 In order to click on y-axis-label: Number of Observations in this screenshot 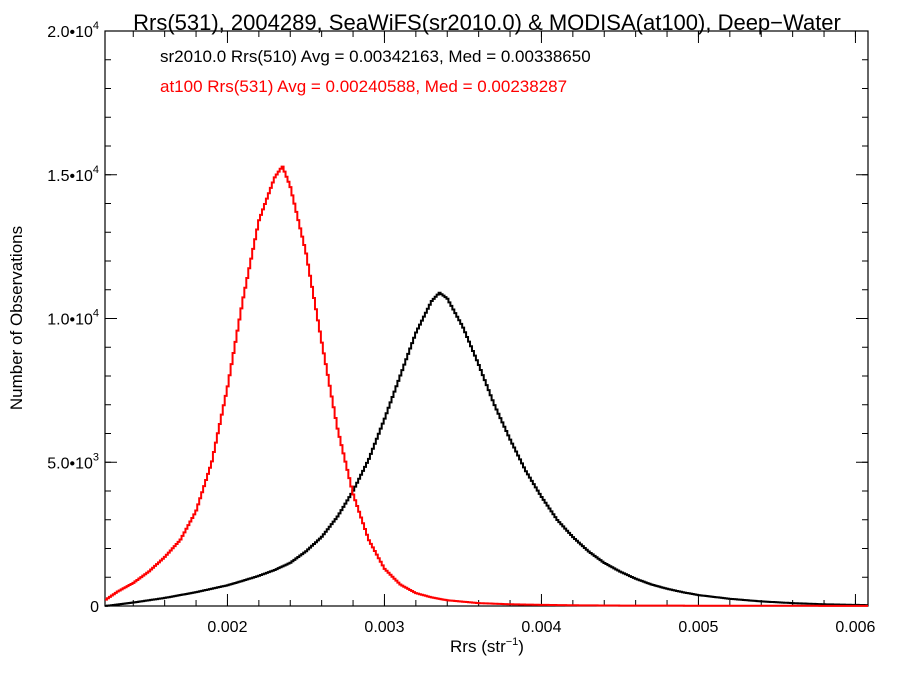, I will do `click(16, 318)`.